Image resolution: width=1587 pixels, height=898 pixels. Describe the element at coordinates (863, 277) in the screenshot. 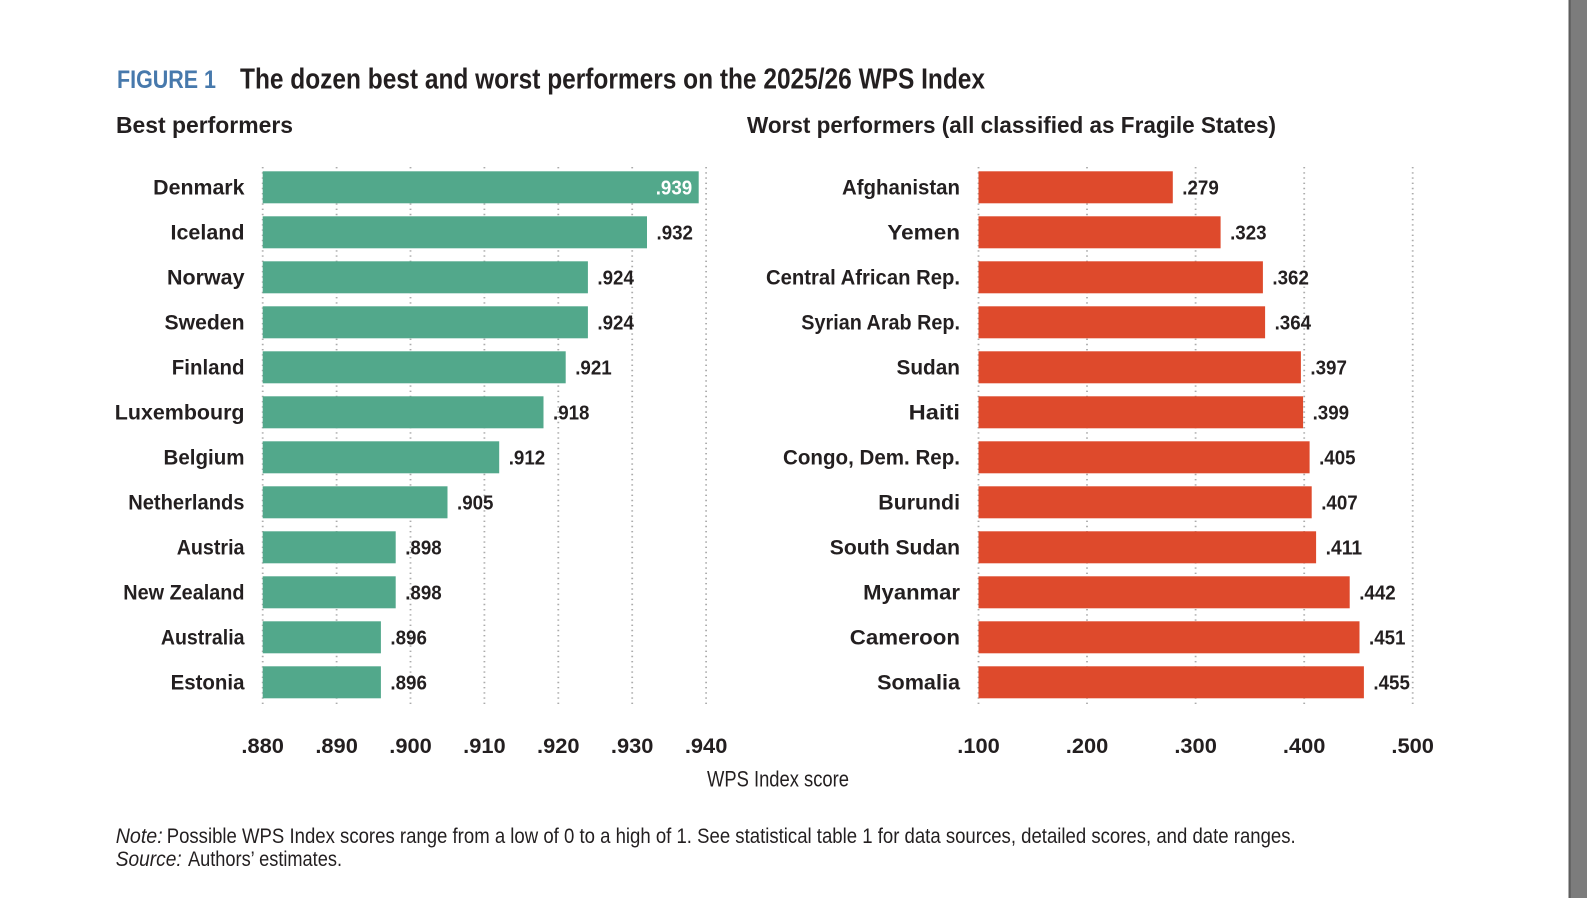

I see `svg-text: Central African Rep.` at that location.